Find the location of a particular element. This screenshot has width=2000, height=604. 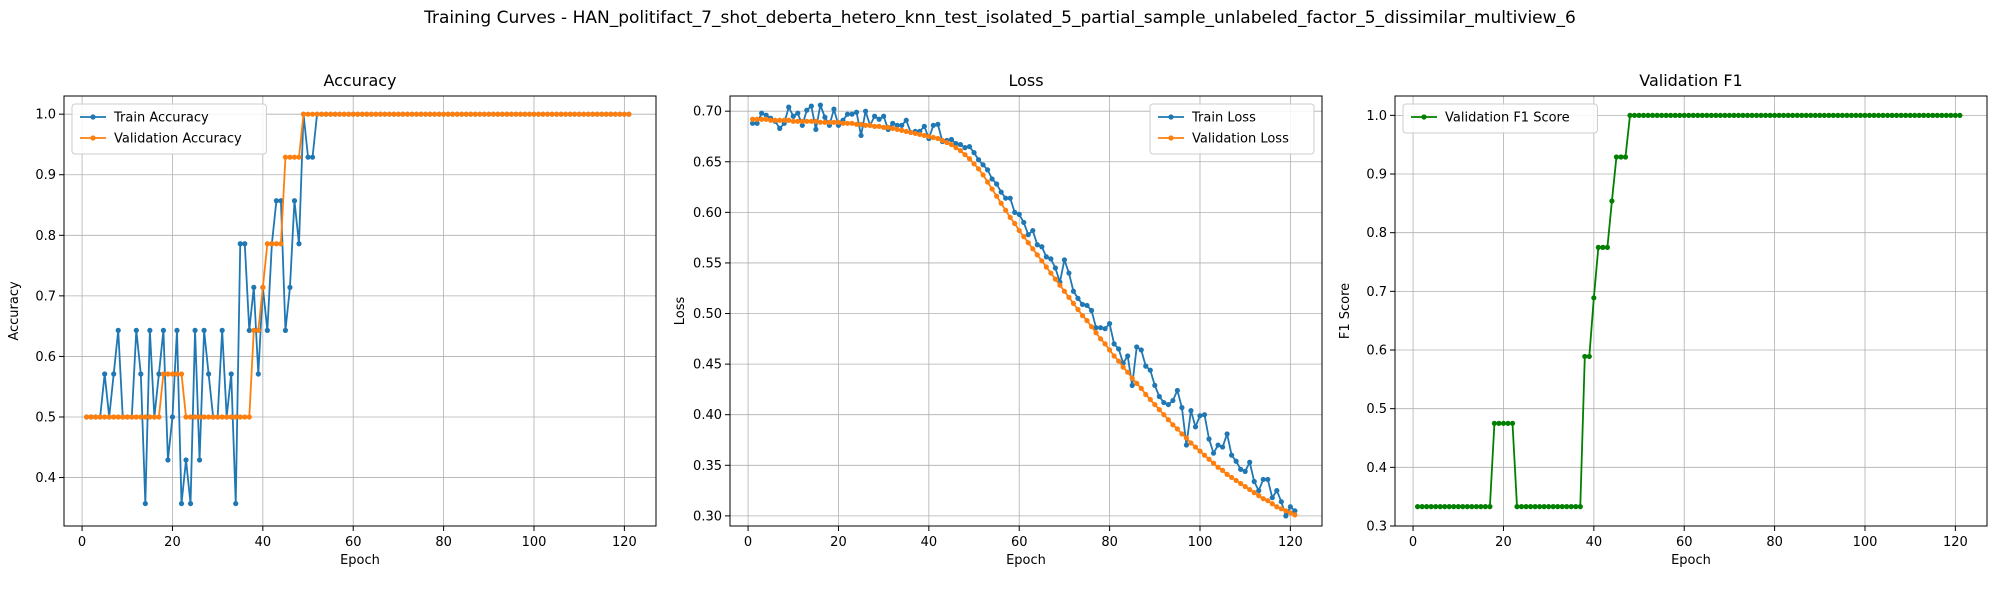

legend-label: Validation F1 Score is located at coordinates (1507, 118).